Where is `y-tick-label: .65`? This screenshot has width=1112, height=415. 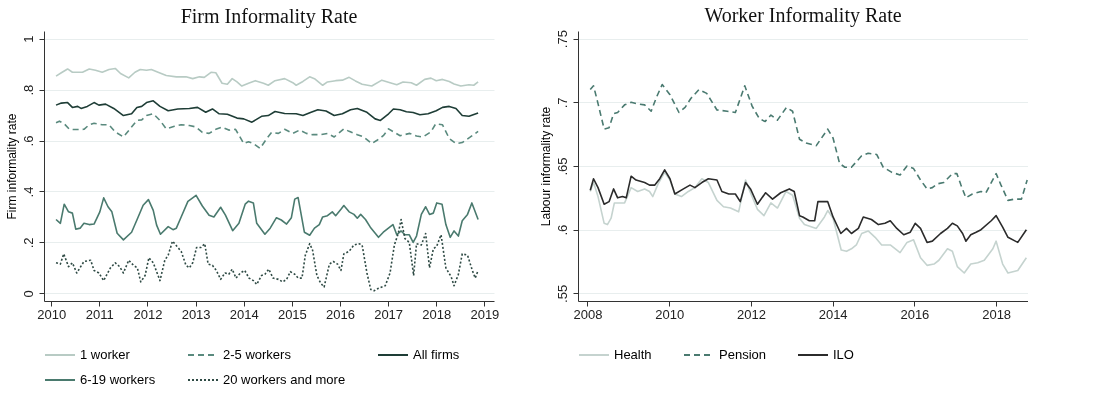
y-tick-label: .65 is located at coordinates (562, 166).